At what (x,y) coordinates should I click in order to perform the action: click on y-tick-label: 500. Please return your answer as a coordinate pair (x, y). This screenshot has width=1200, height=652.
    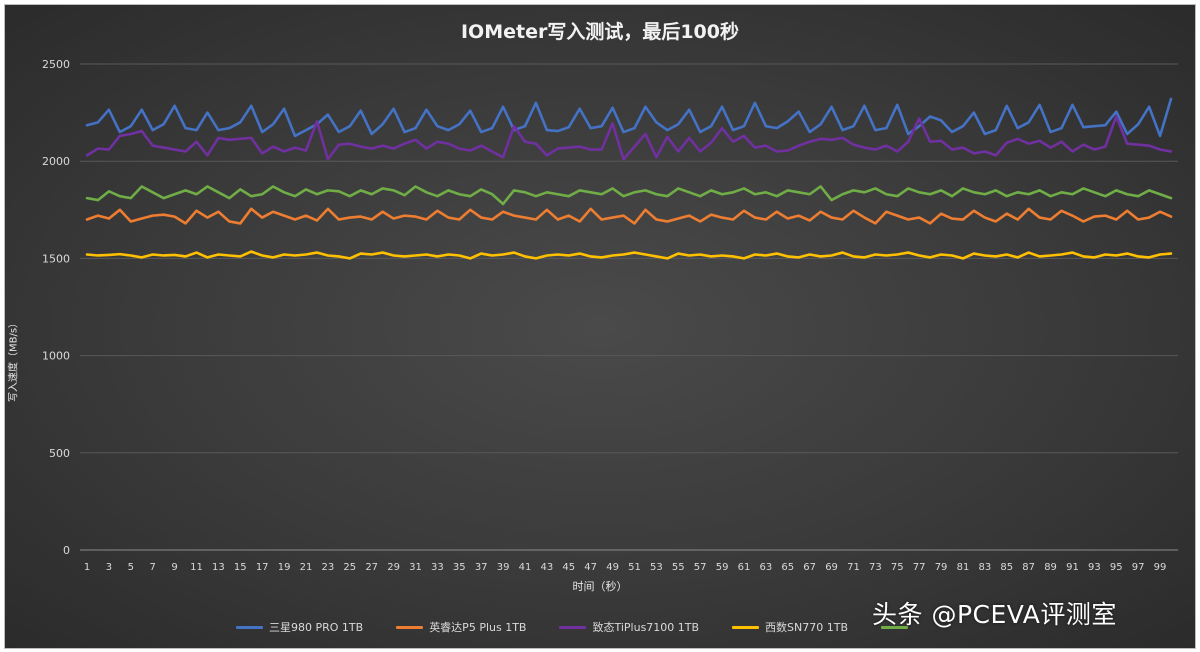
    Looking at the image, I should click on (59, 453).